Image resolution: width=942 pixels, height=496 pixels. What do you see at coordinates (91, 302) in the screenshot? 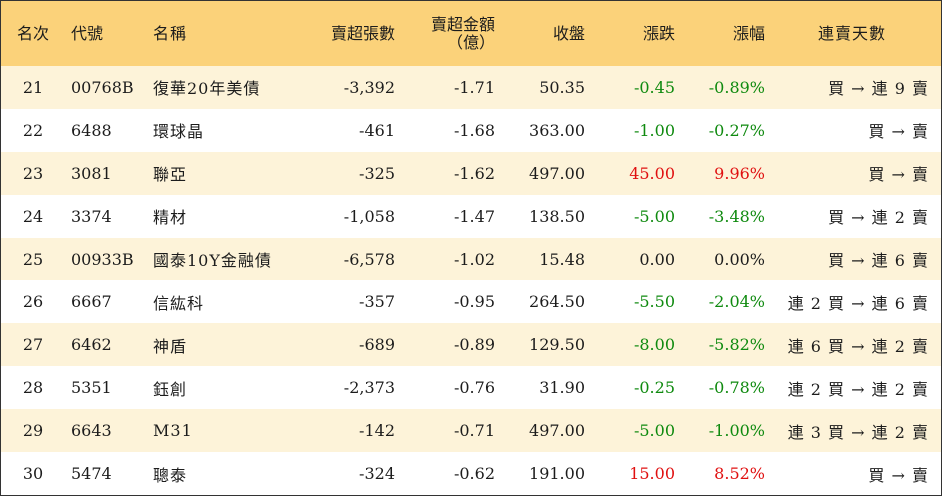
I see `cell-code: 6667` at bounding box center [91, 302].